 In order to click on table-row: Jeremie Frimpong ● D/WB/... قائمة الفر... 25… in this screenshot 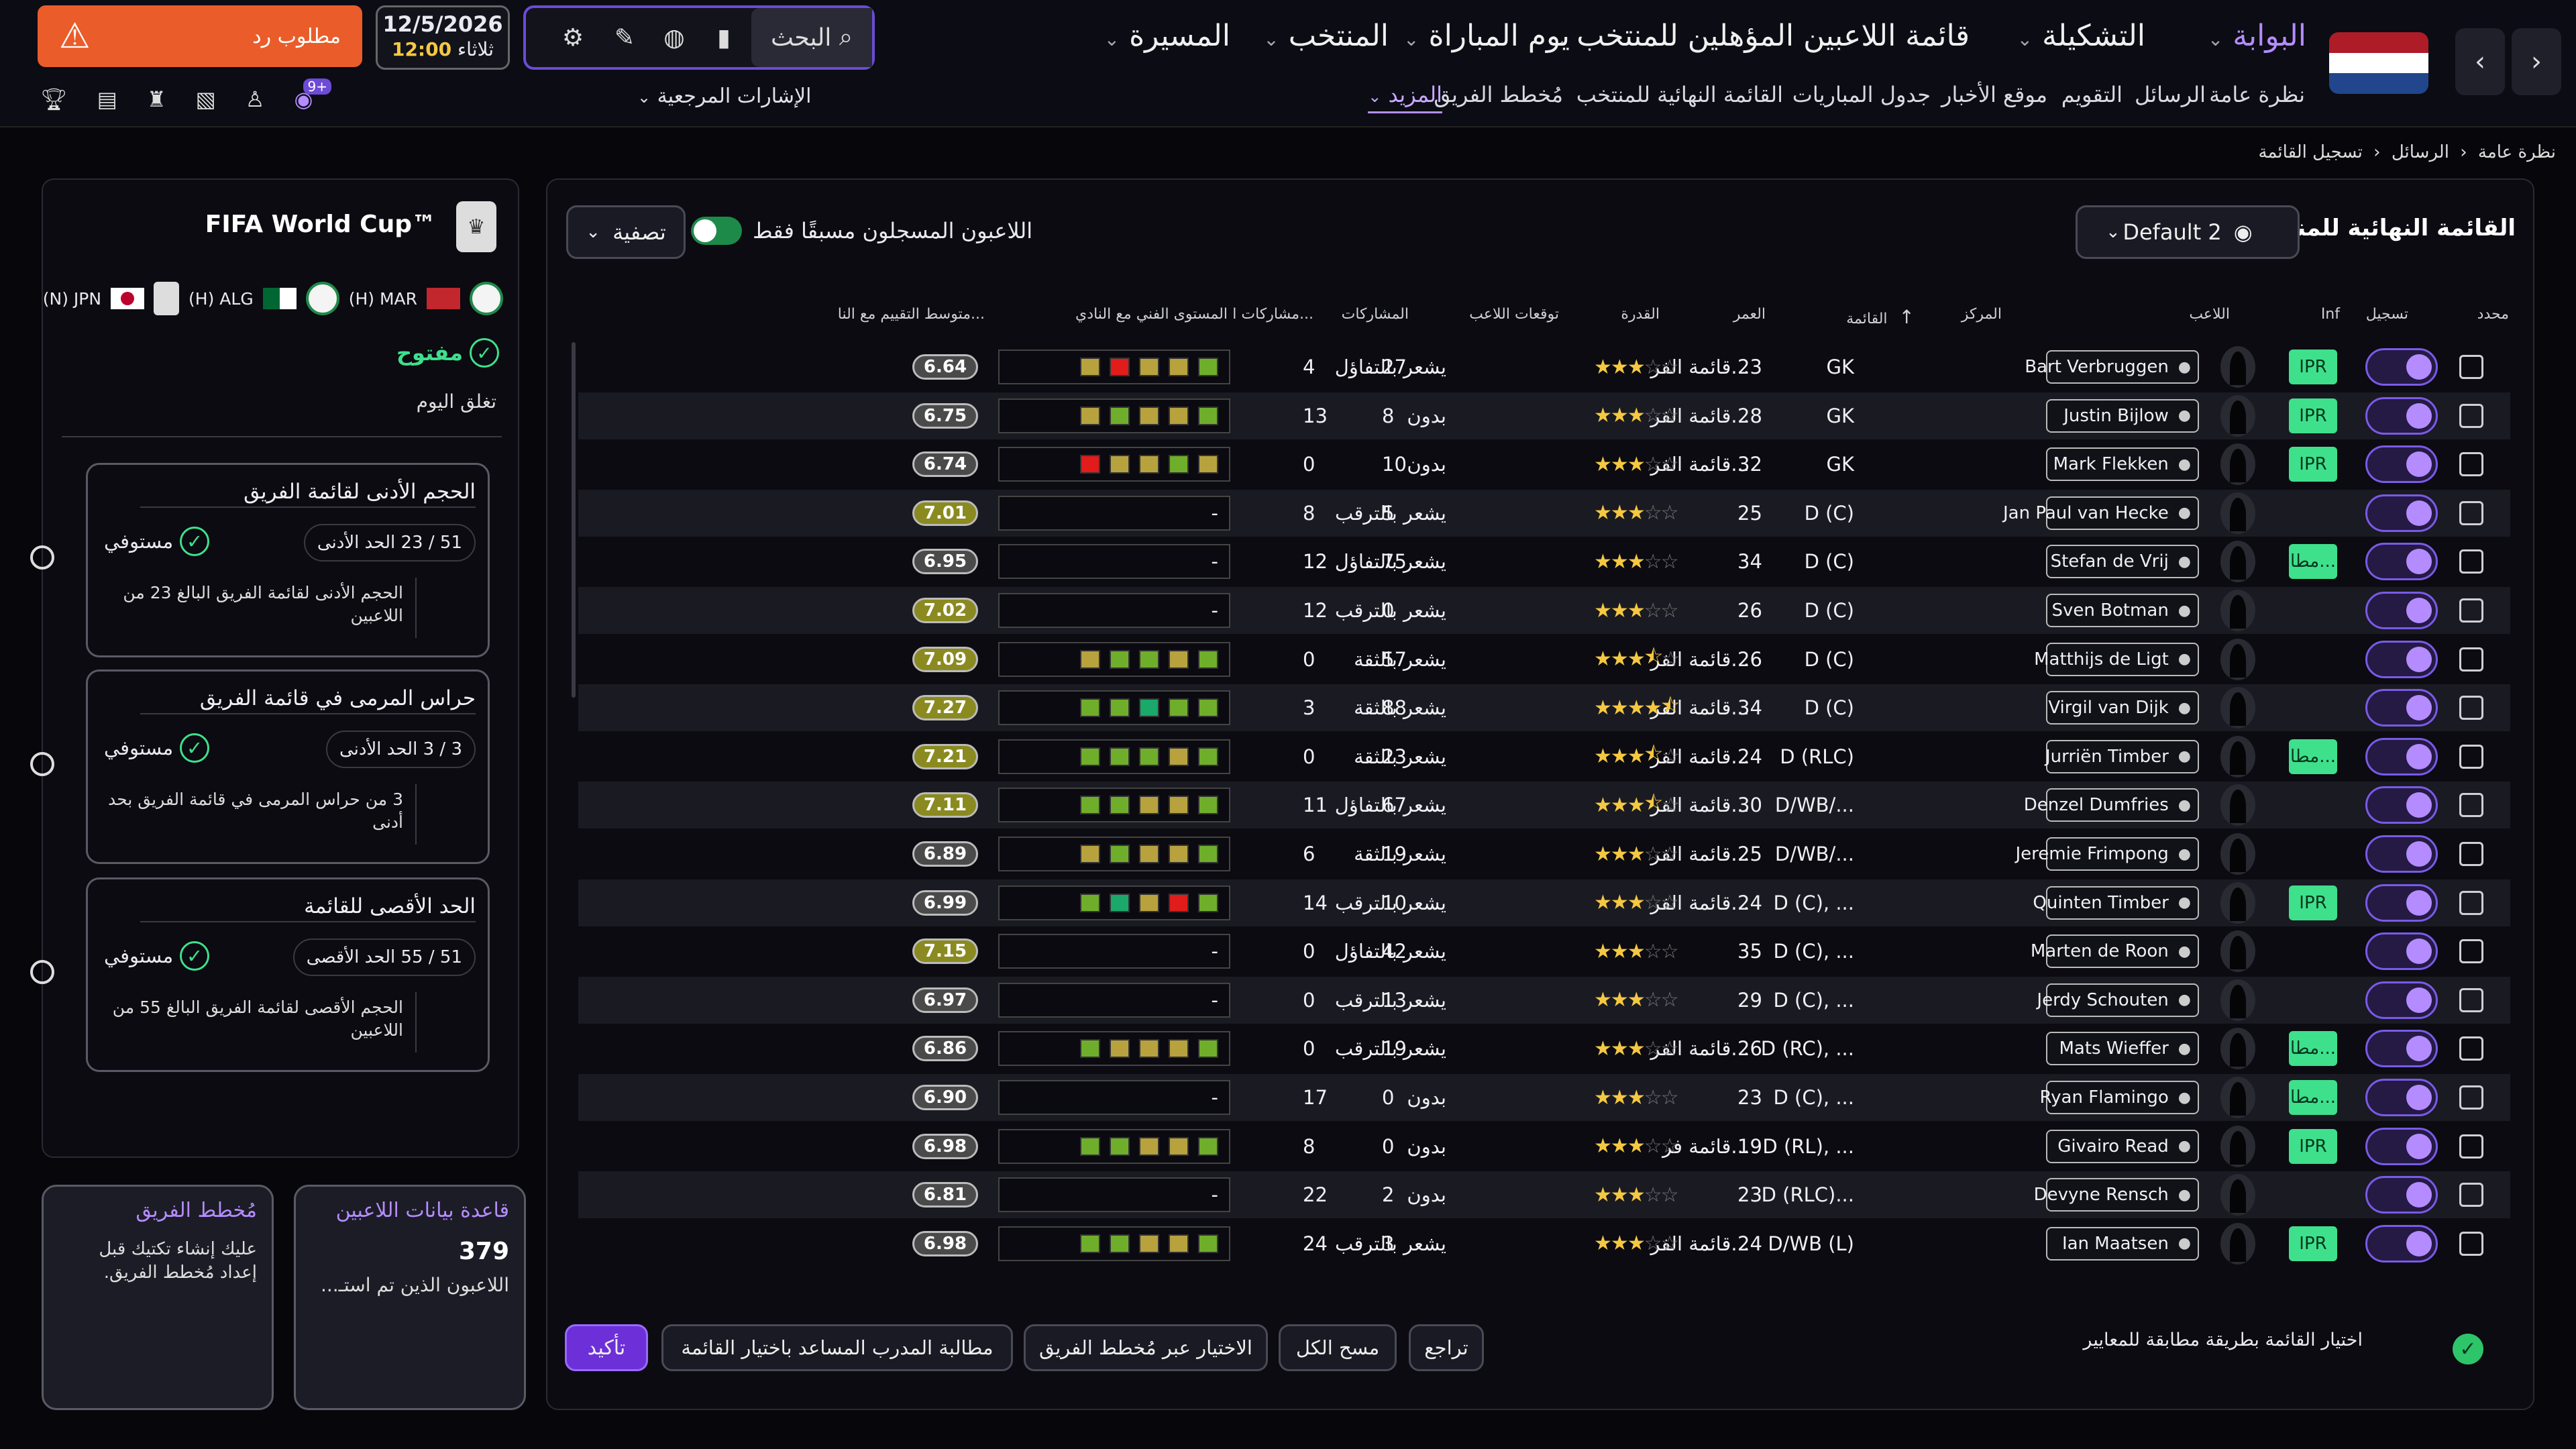, I will do `click(1544, 853)`.